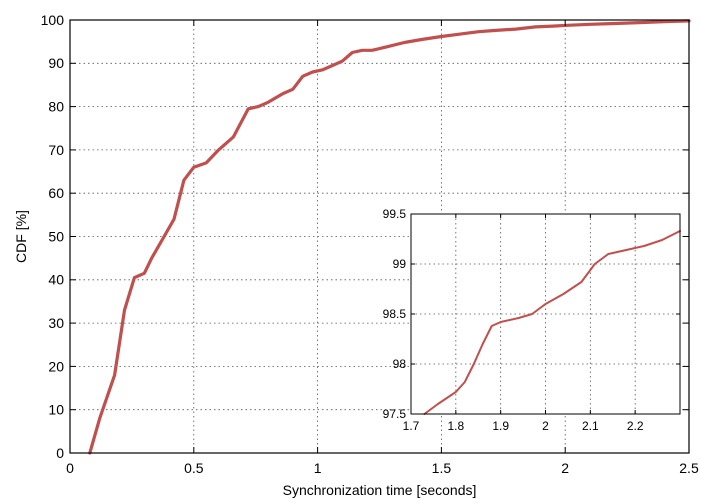  I want to click on main-ytick-label: 20, so click(56, 366).